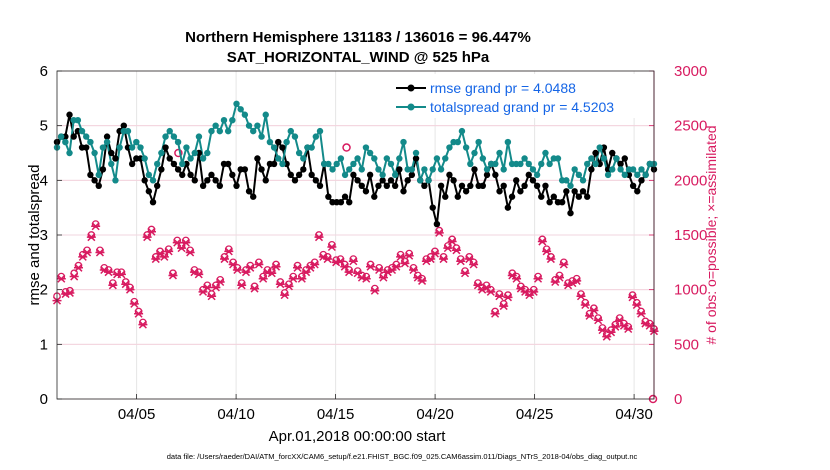  I want to click on y-right-tick-label-5: 2500, so click(690, 126).